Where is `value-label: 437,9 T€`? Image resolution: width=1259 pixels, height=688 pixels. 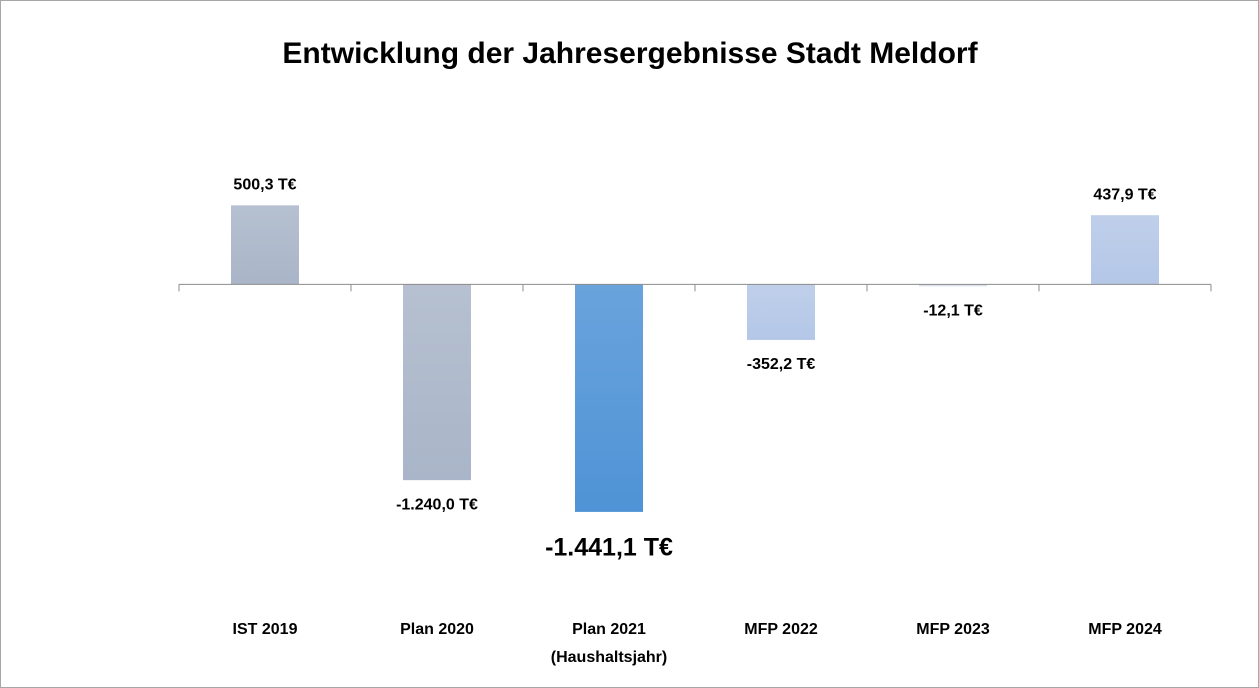 value-label: 437,9 T€ is located at coordinates (1124, 194).